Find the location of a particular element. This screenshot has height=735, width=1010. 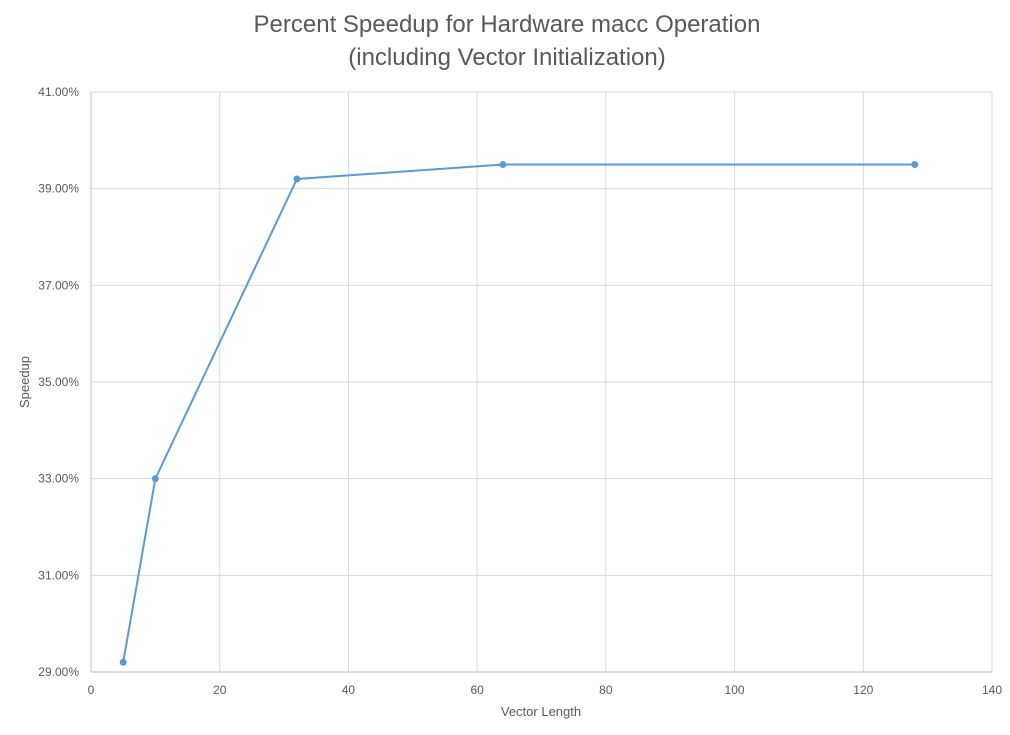

y-tick-label: 31.00% is located at coordinates (58, 575).